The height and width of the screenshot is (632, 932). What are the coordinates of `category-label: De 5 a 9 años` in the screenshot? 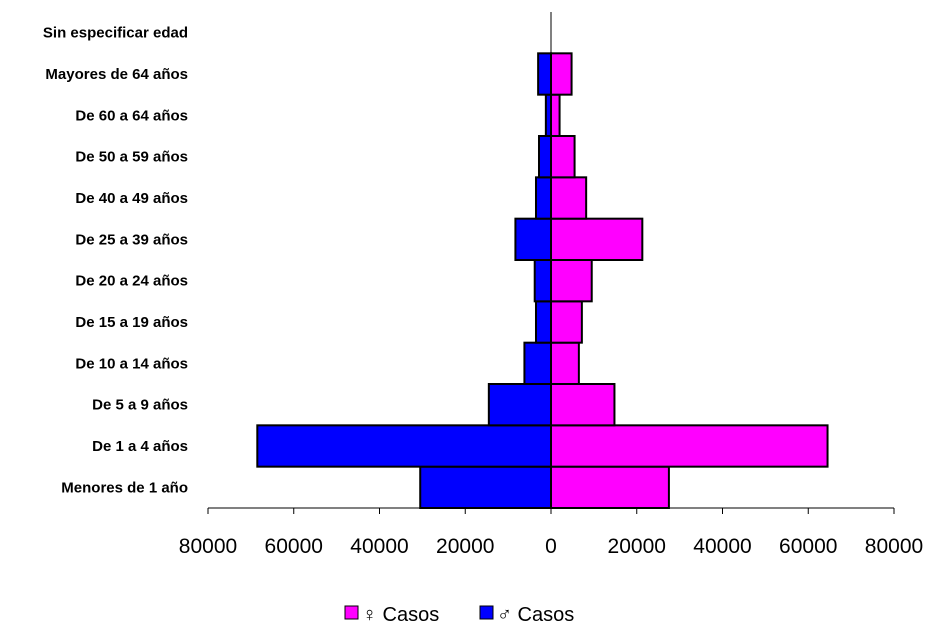 It's located at (140, 405).